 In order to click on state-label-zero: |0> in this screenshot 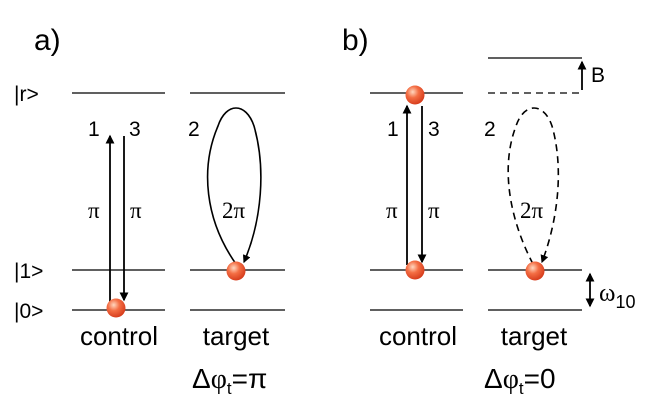, I will do `click(28, 311)`.